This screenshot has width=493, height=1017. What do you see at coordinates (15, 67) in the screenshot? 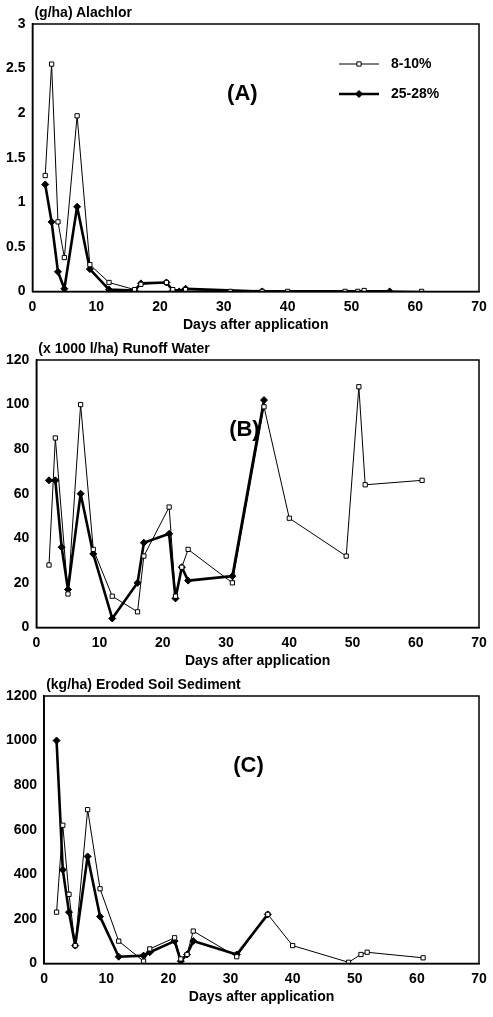
I see `y-tick-label: 2.5` at bounding box center [15, 67].